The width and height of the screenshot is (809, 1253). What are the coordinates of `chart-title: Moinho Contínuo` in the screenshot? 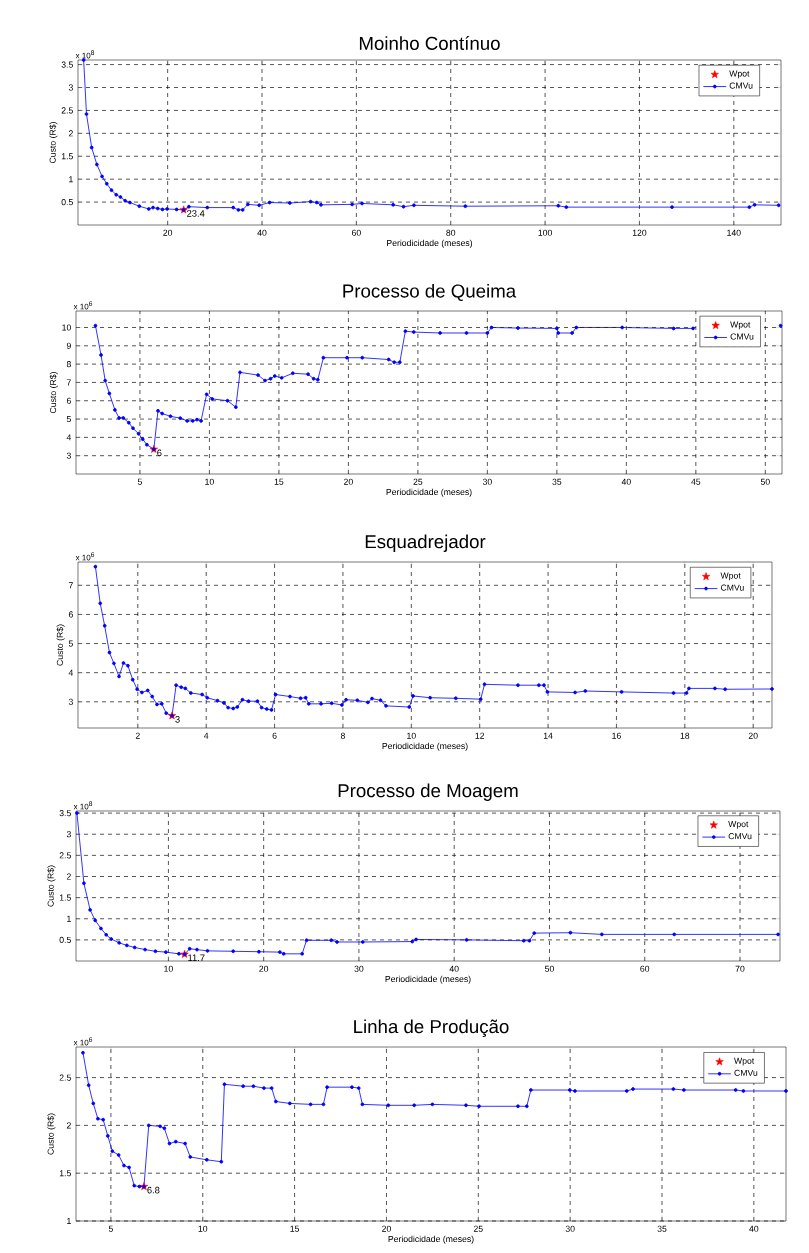 It's located at (429, 43).